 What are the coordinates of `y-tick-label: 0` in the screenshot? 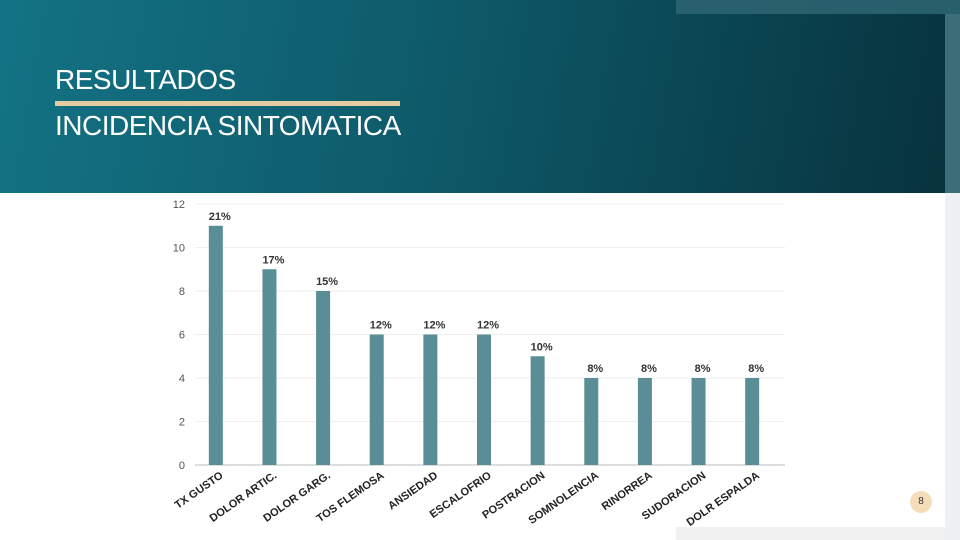 It's located at (182, 466).